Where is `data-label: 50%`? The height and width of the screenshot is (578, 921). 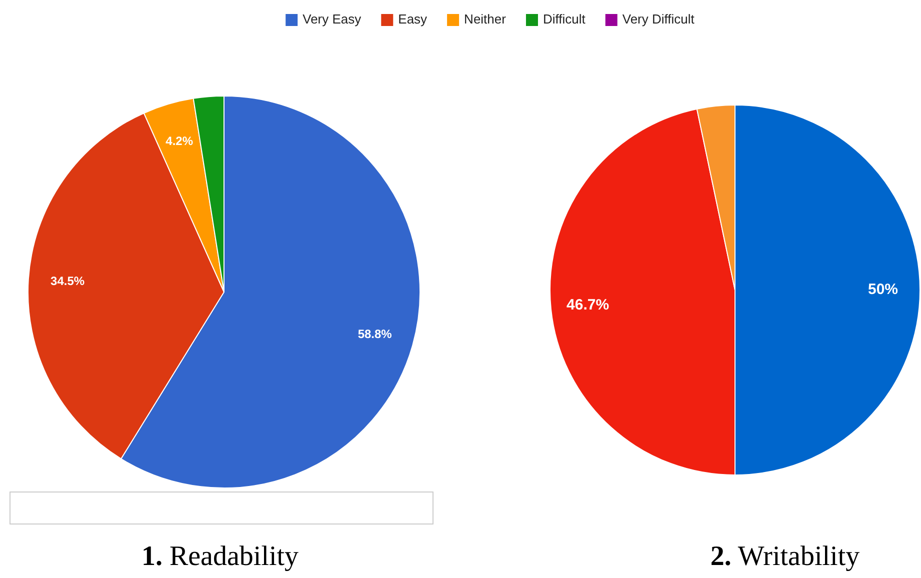 data-label: 50% is located at coordinates (883, 289).